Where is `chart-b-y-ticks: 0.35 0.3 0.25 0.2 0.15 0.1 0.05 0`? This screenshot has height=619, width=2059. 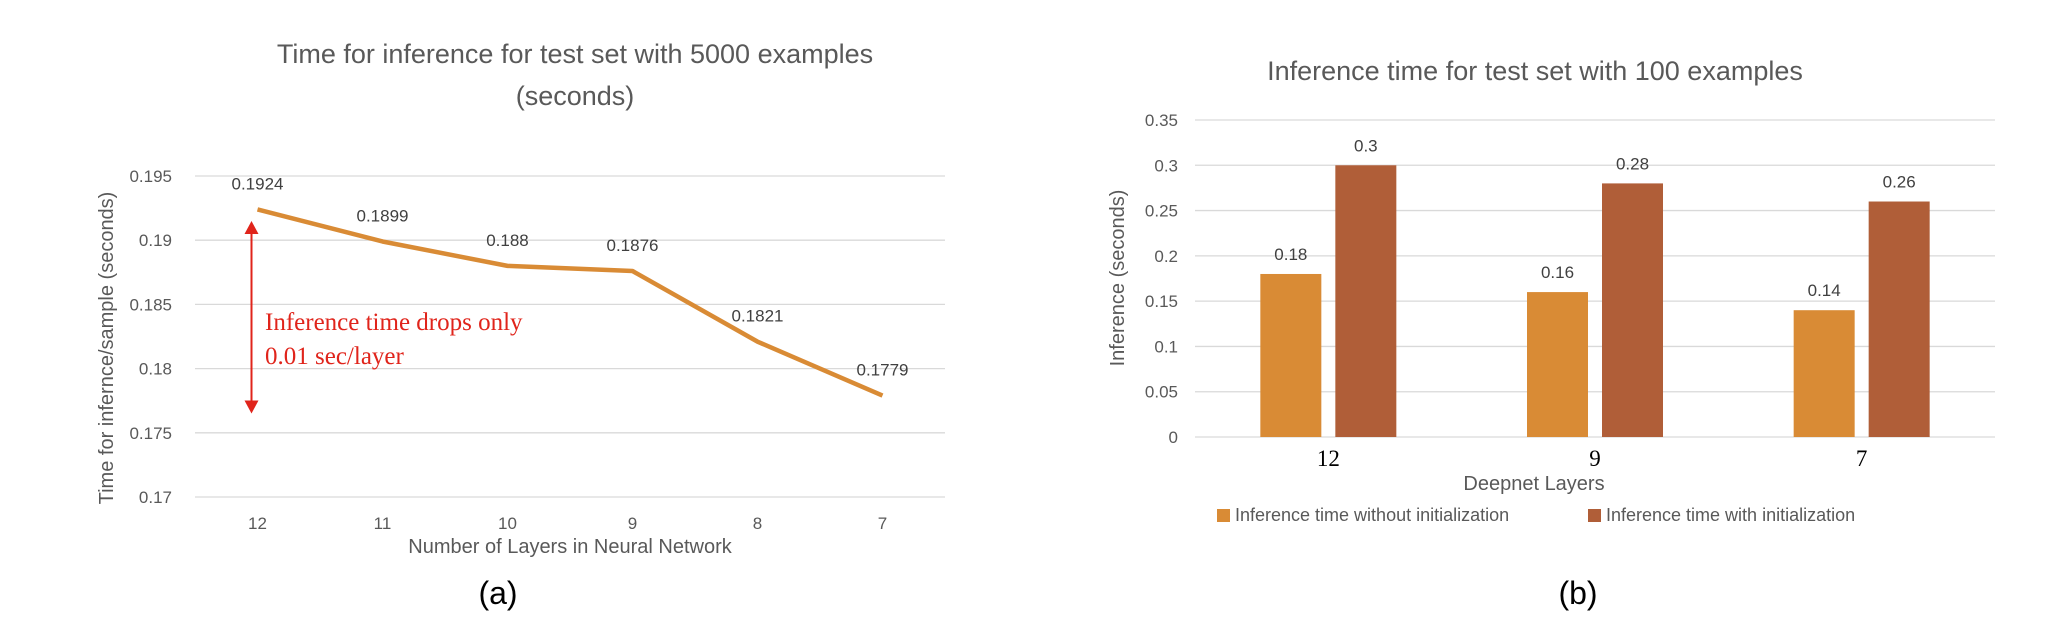
chart-b-y-ticks: 0.35 0.3 0.25 0.2 0.15 0.1 0.05 0 is located at coordinates (1161, 279).